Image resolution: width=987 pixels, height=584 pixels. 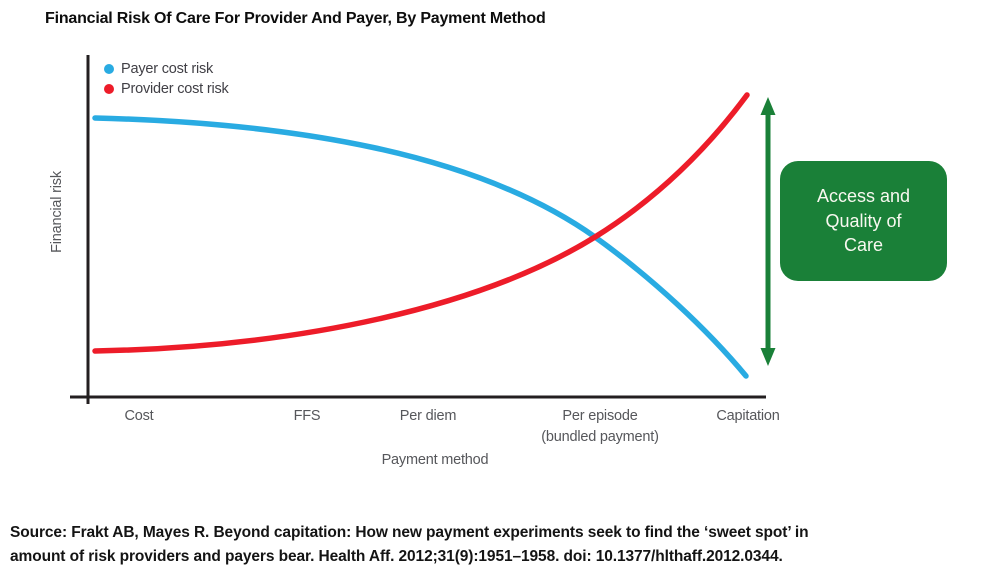 I want to click on legend: Payer cost risk Provider cost risk, so click(x=166, y=79).